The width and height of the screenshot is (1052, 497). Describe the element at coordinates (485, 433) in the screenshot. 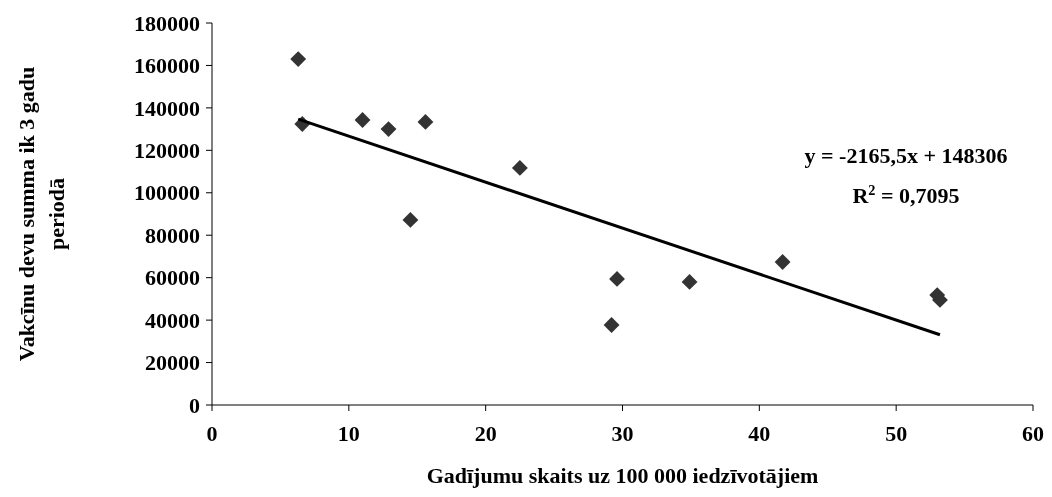

I see `x-tick-label: 20` at that location.